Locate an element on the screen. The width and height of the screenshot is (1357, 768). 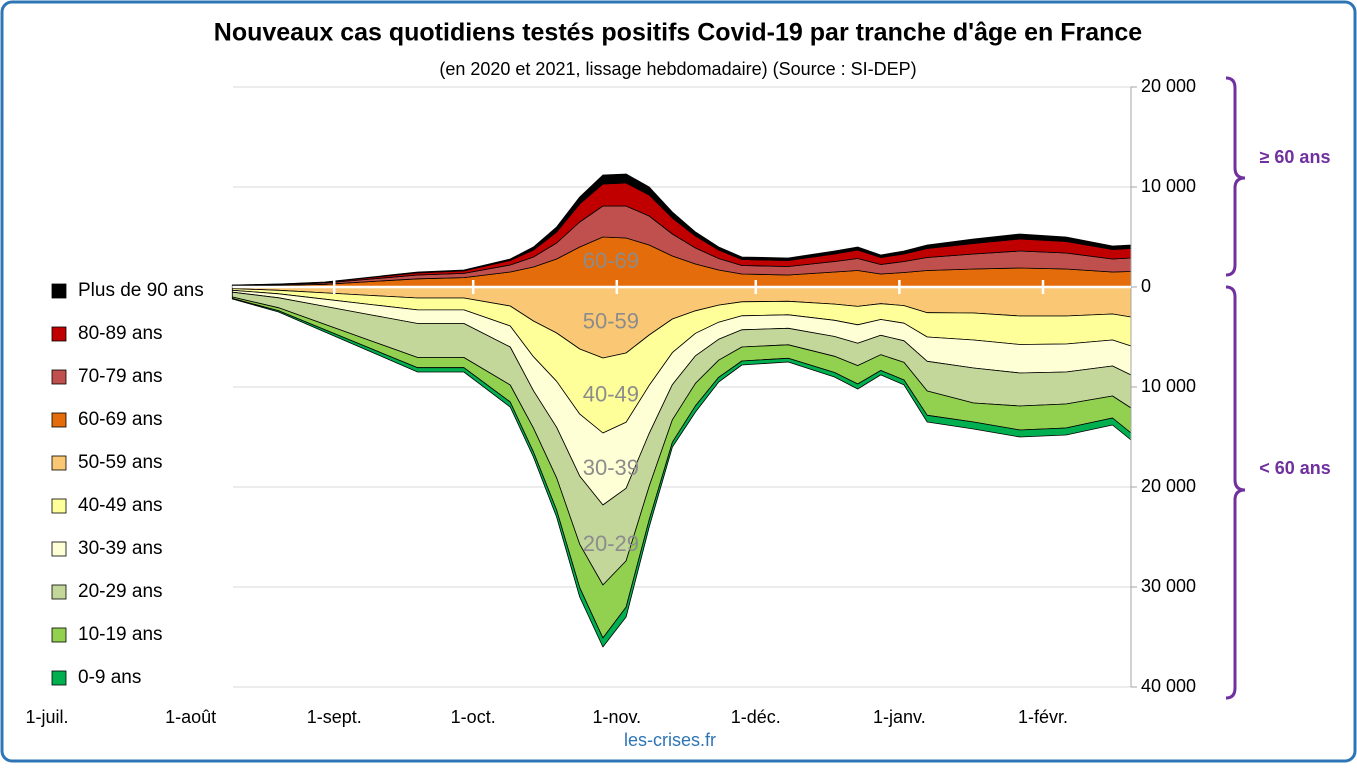
x-tick-label: 1-févr. is located at coordinates (1043, 717).